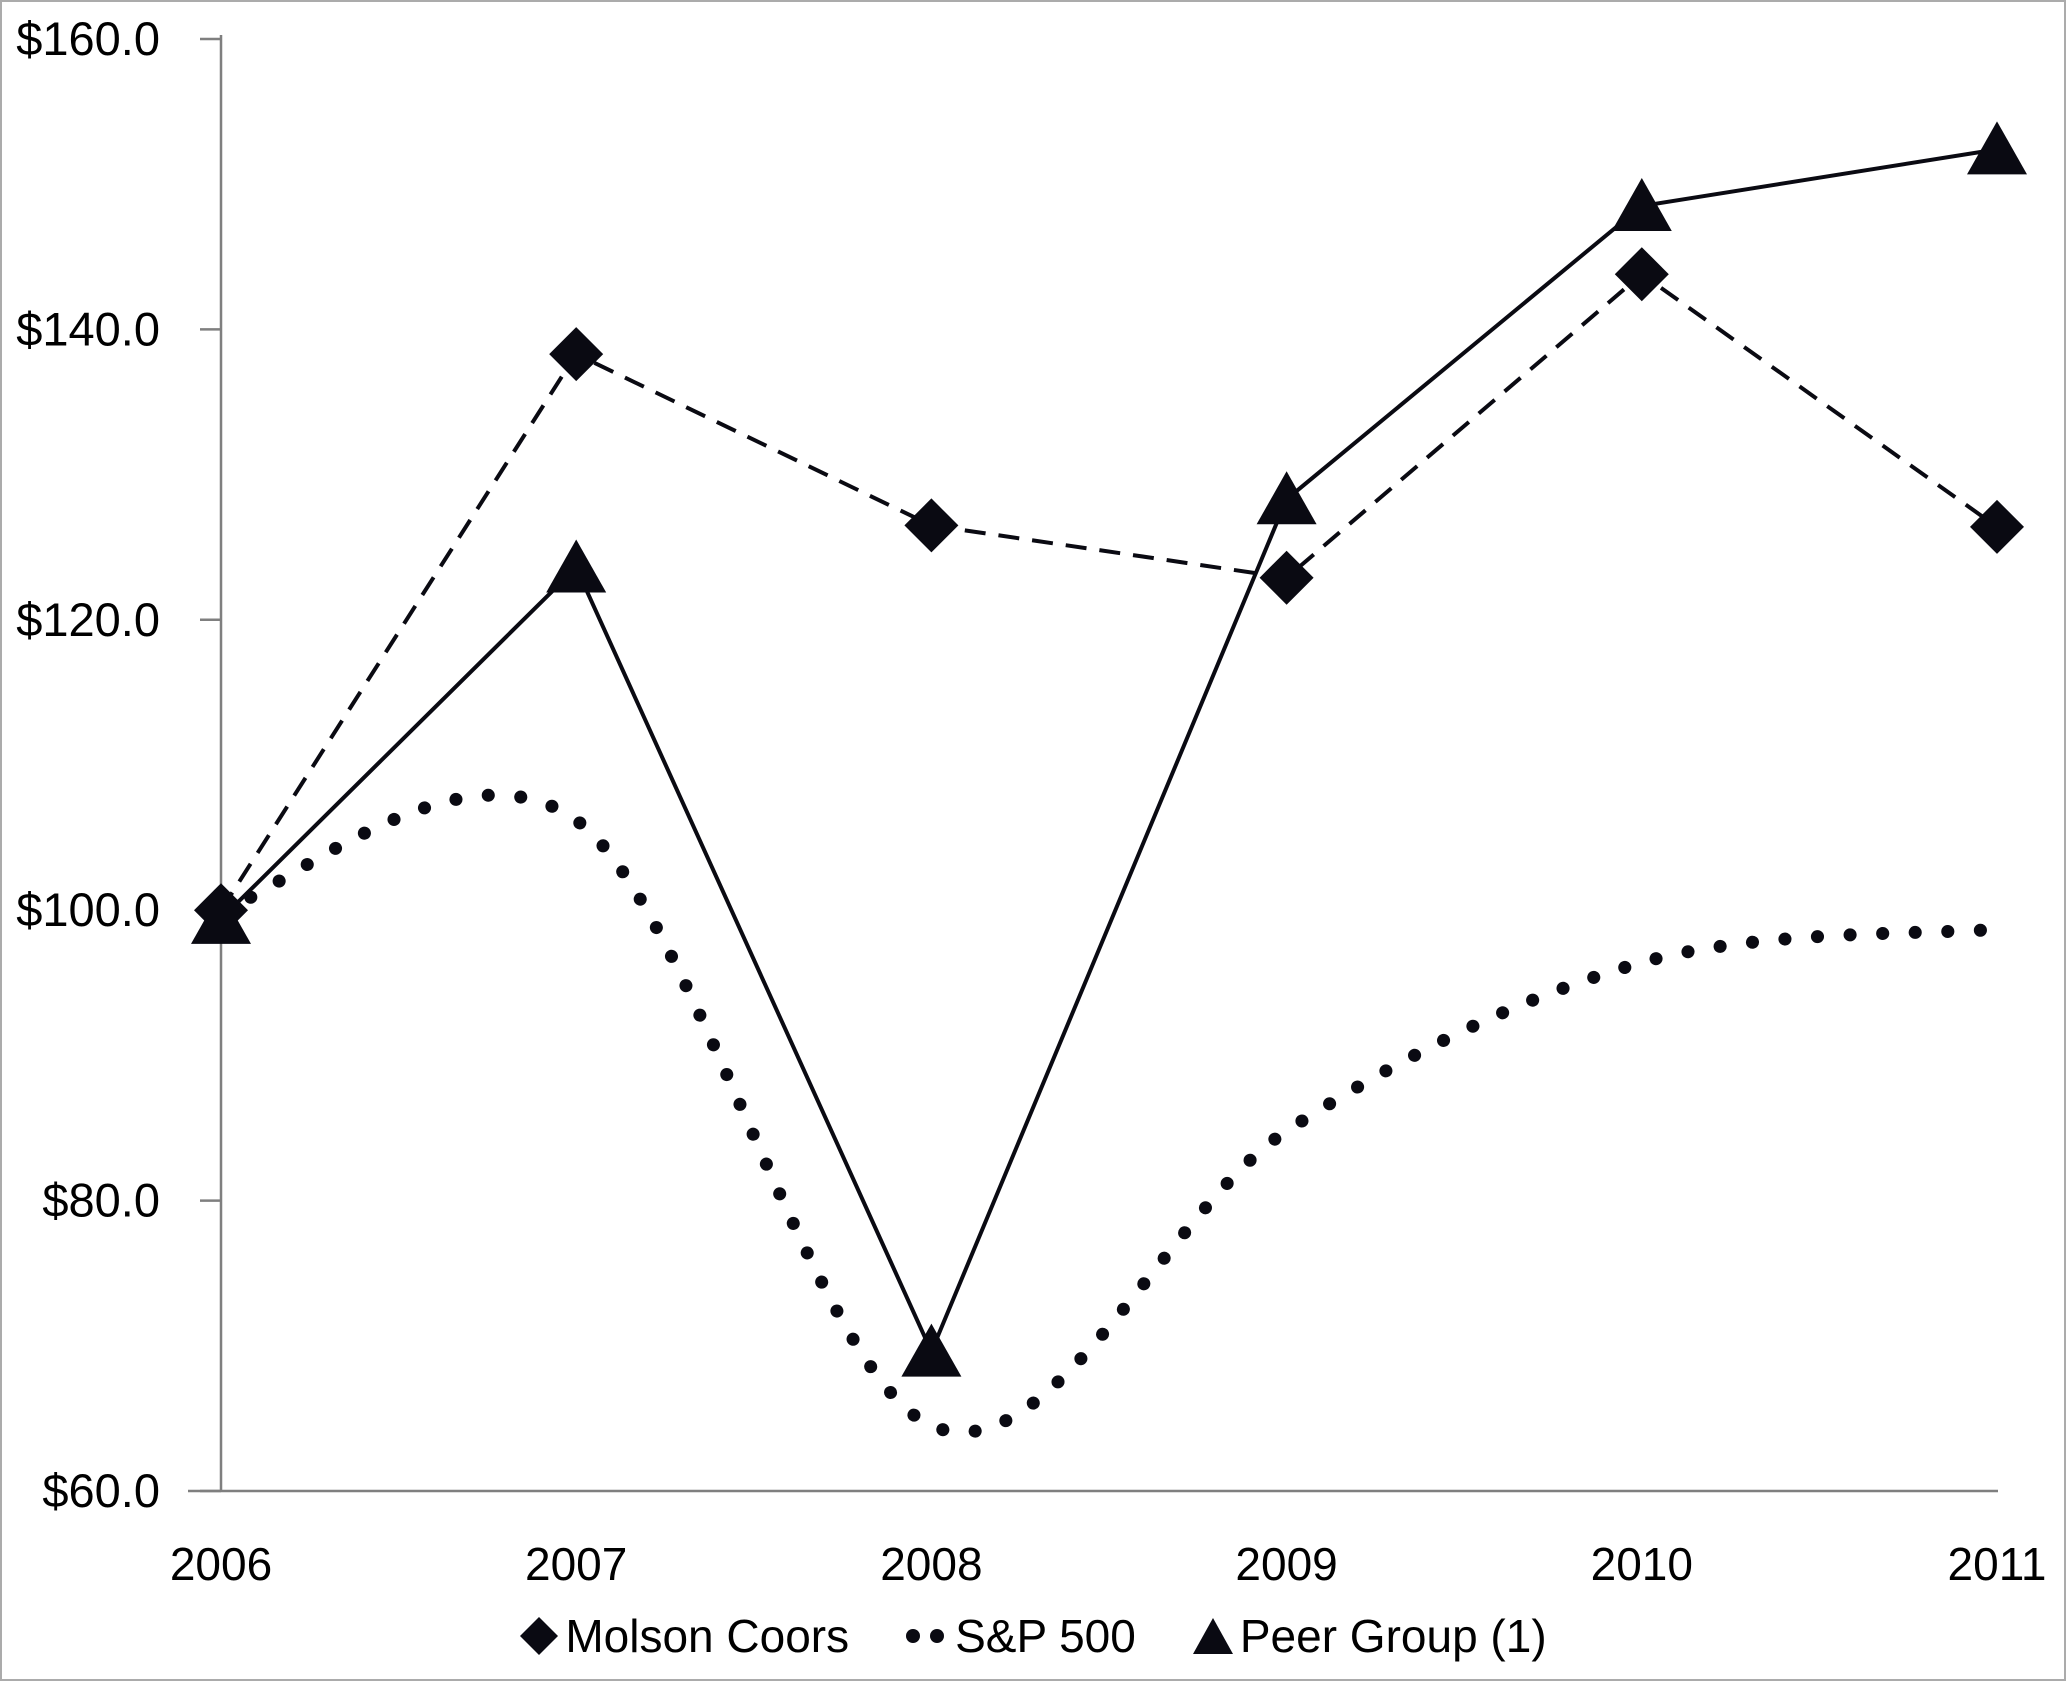  I want to click on legend-item-sp500: S&P 500, so click(1020, 1636).